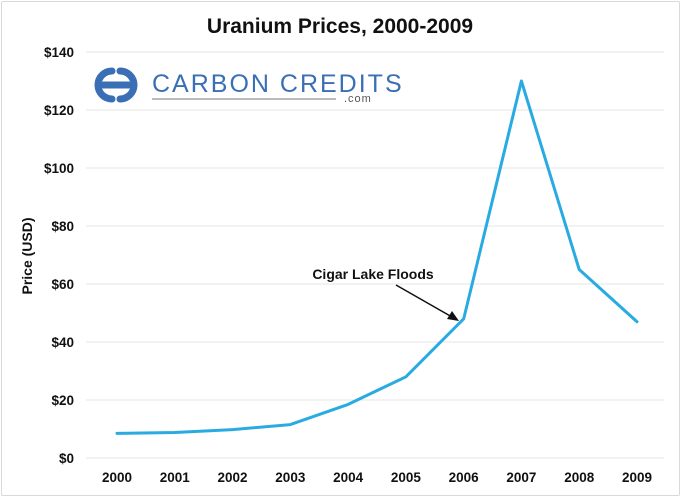 Image resolution: width=683 pixels, height=499 pixels. What do you see at coordinates (348, 477) in the screenshot?
I see `x-tick-label: 2004` at bounding box center [348, 477].